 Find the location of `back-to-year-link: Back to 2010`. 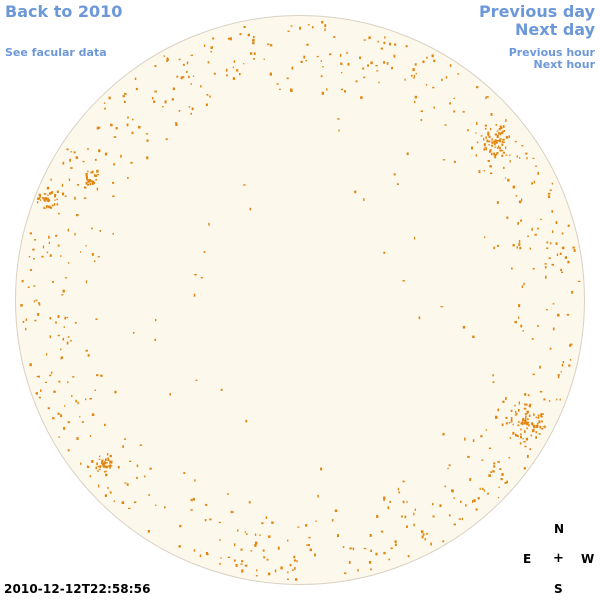

back-to-year-link: Back to 2010 is located at coordinates (64, 11).